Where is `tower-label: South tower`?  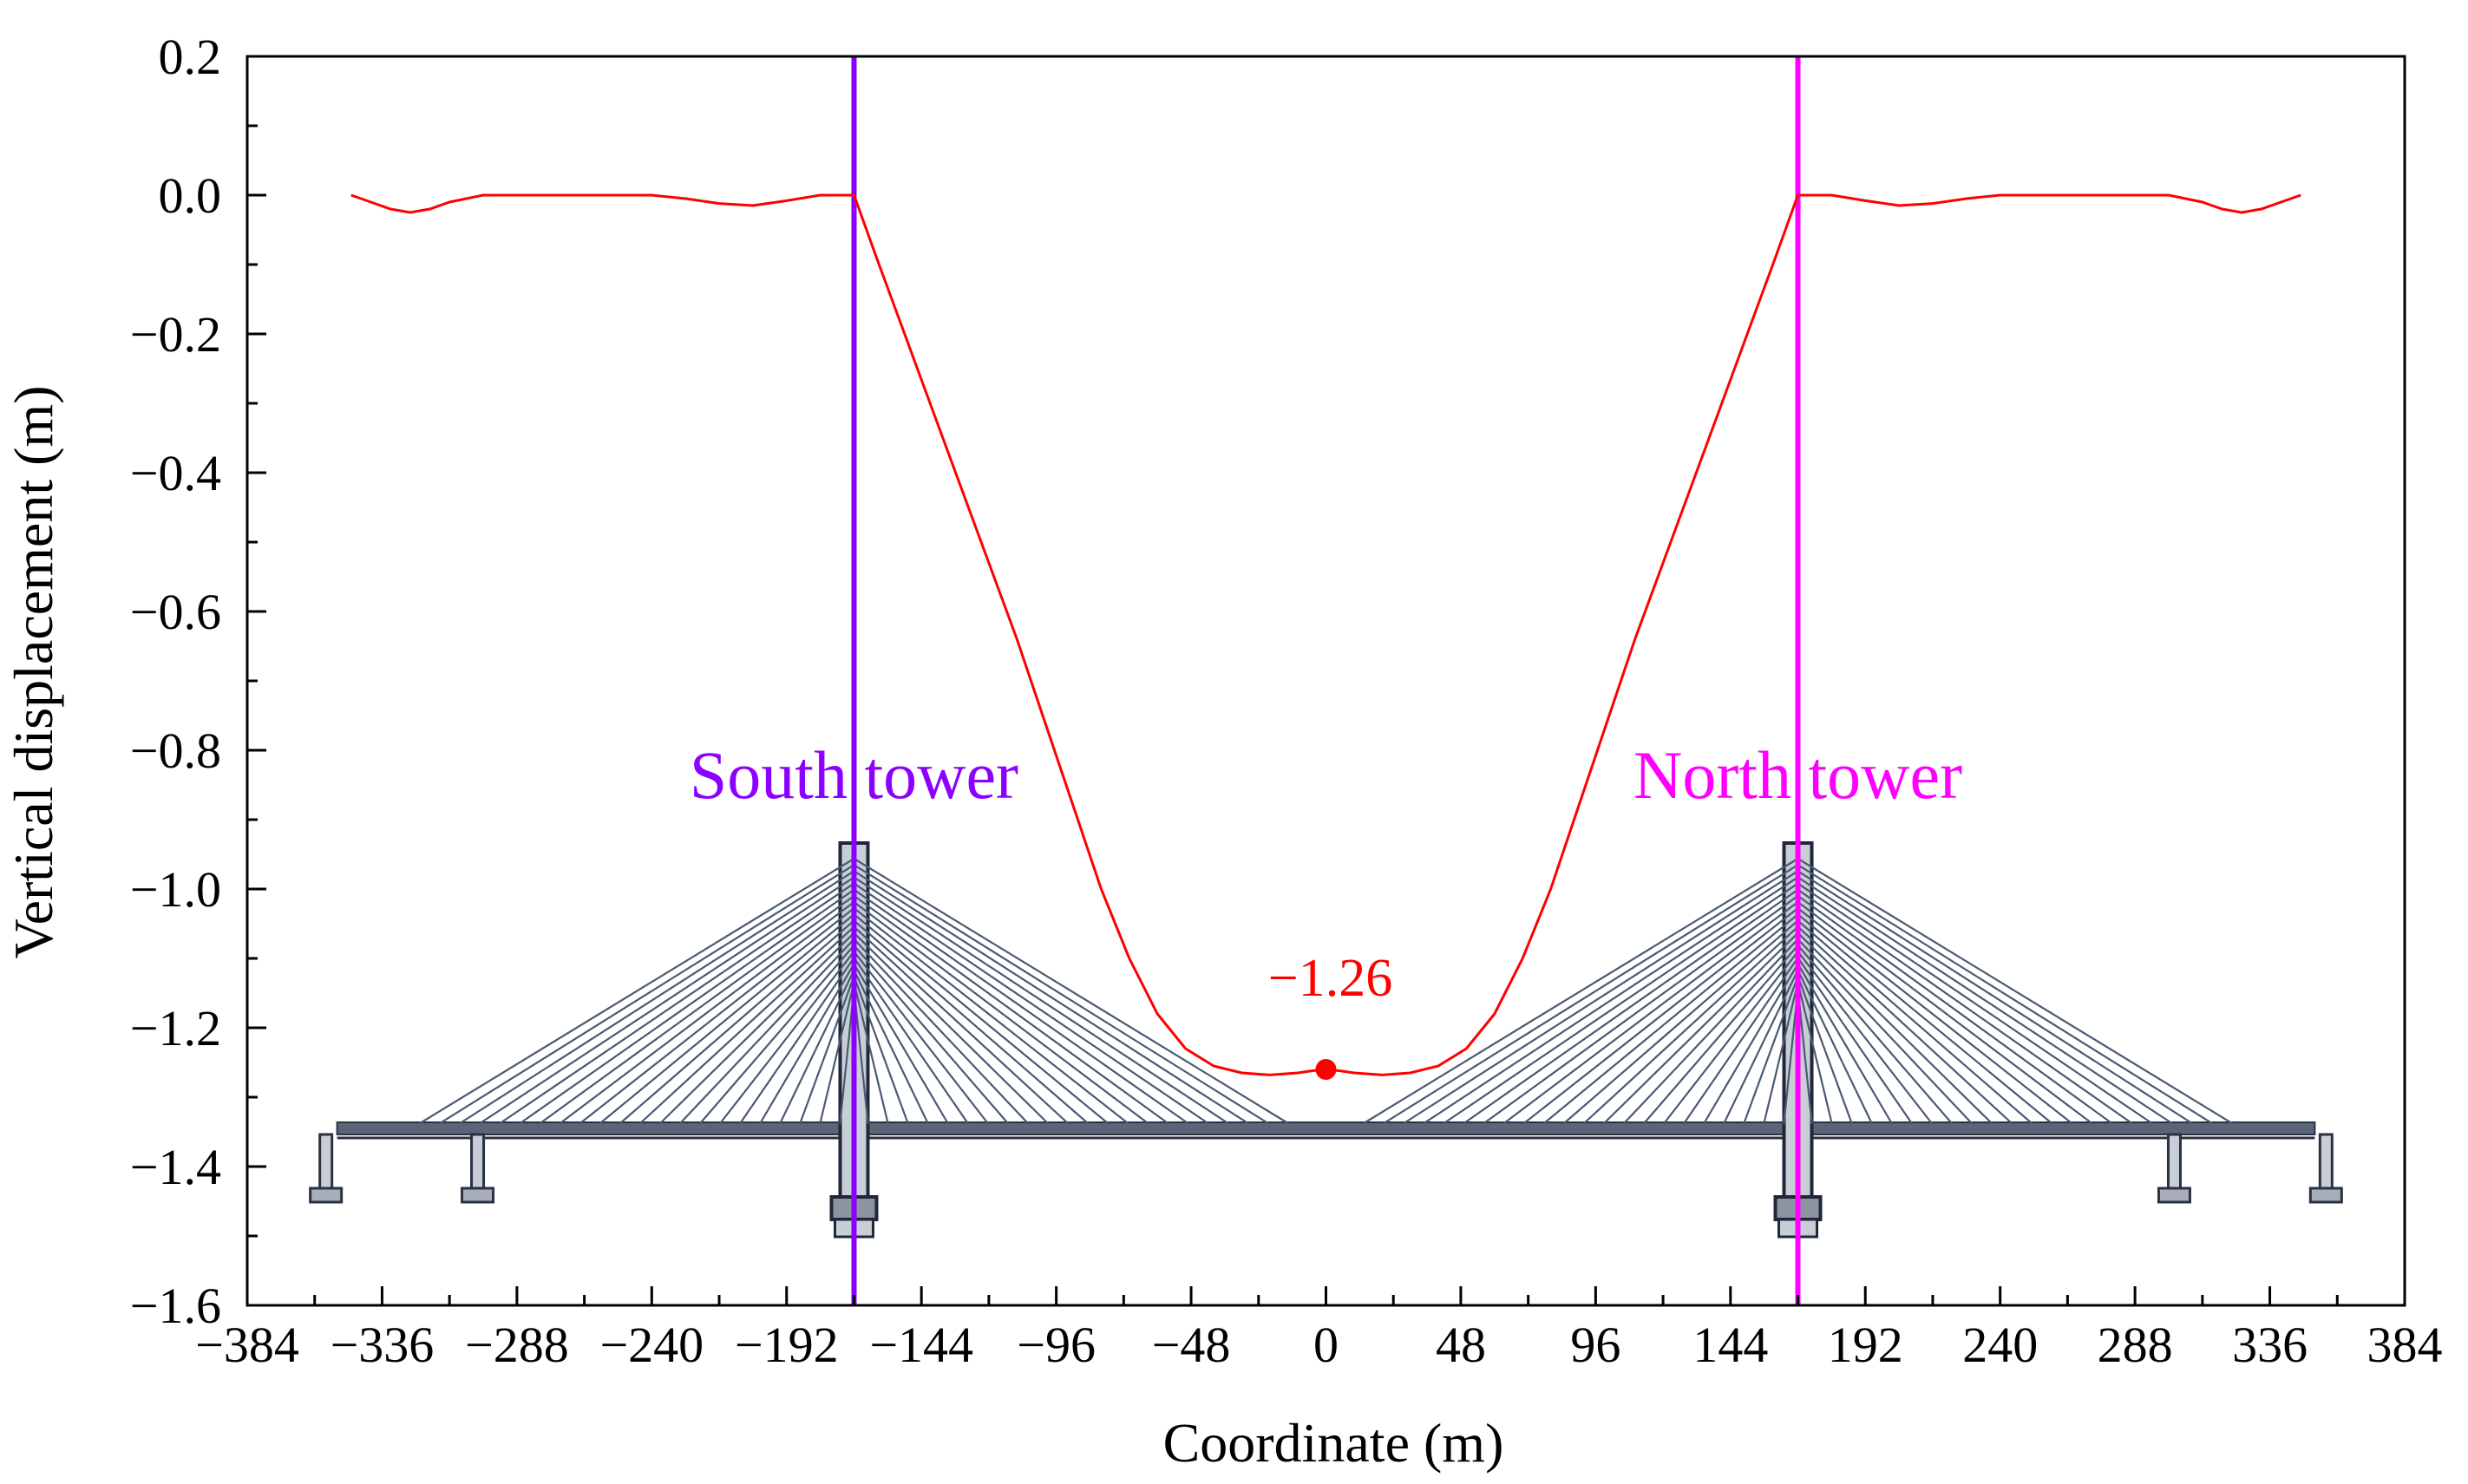
tower-label: South tower is located at coordinates (854, 775).